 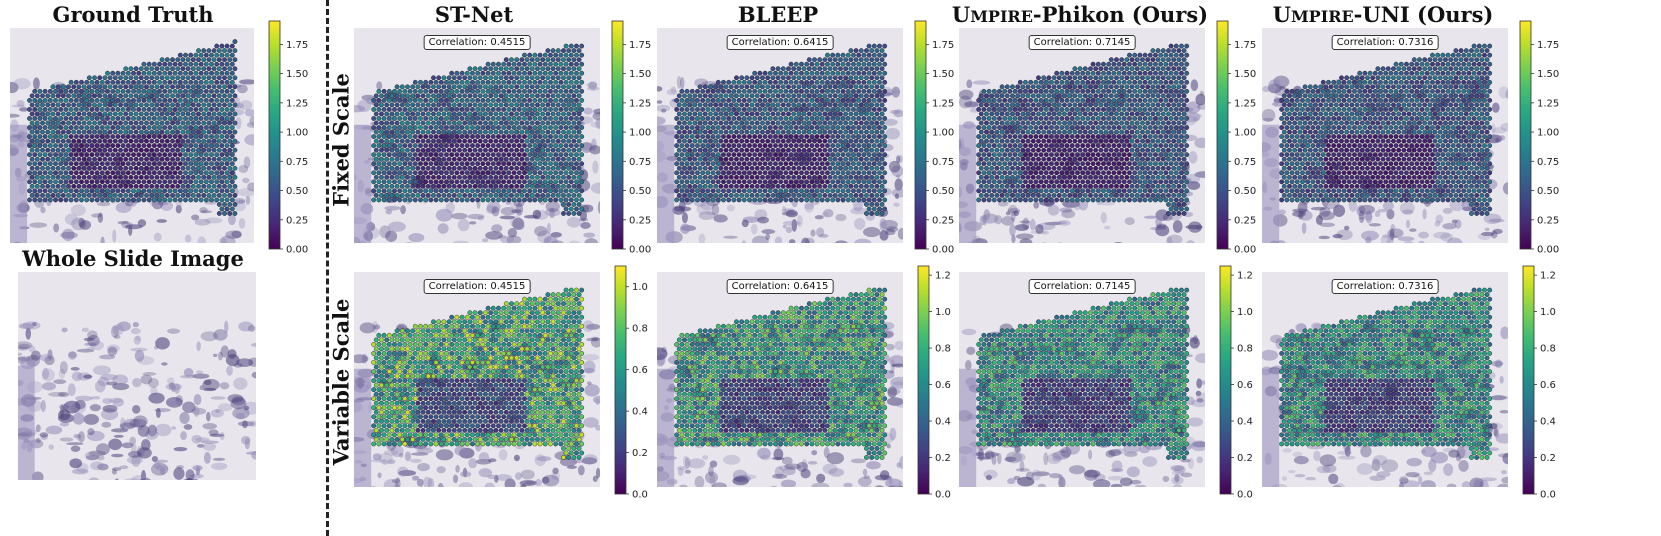 I want to click on whole-slide-image, so click(x=137, y=376).